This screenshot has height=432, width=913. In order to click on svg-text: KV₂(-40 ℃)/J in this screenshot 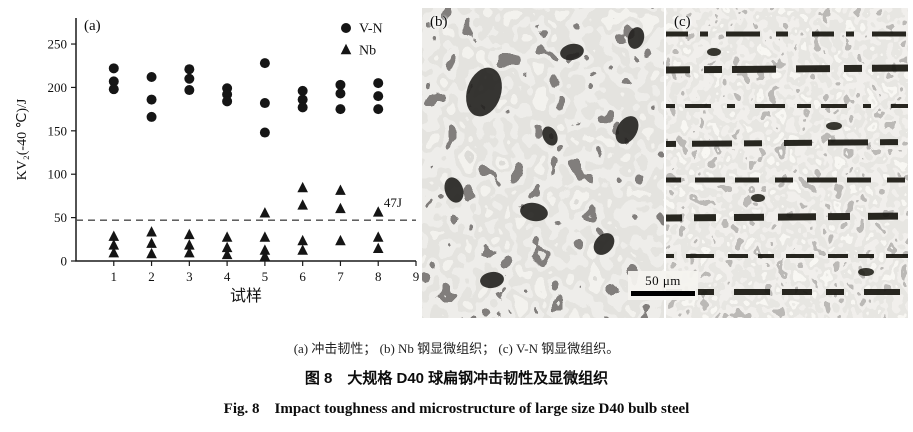, I will do `click(22, 139)`.